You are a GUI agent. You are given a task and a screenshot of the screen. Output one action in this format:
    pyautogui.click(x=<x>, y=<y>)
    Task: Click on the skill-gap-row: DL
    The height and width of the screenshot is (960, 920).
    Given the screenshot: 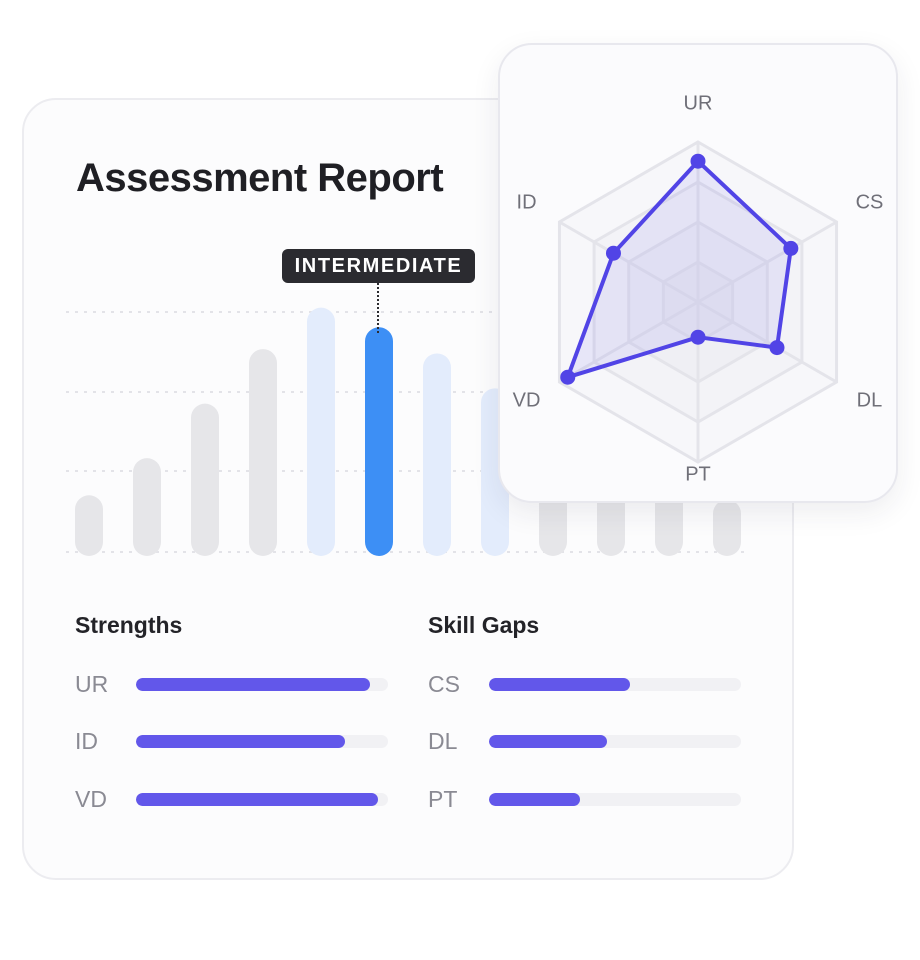 What is the action you would take?
    pyautogui.click(x=588, y=741)
    